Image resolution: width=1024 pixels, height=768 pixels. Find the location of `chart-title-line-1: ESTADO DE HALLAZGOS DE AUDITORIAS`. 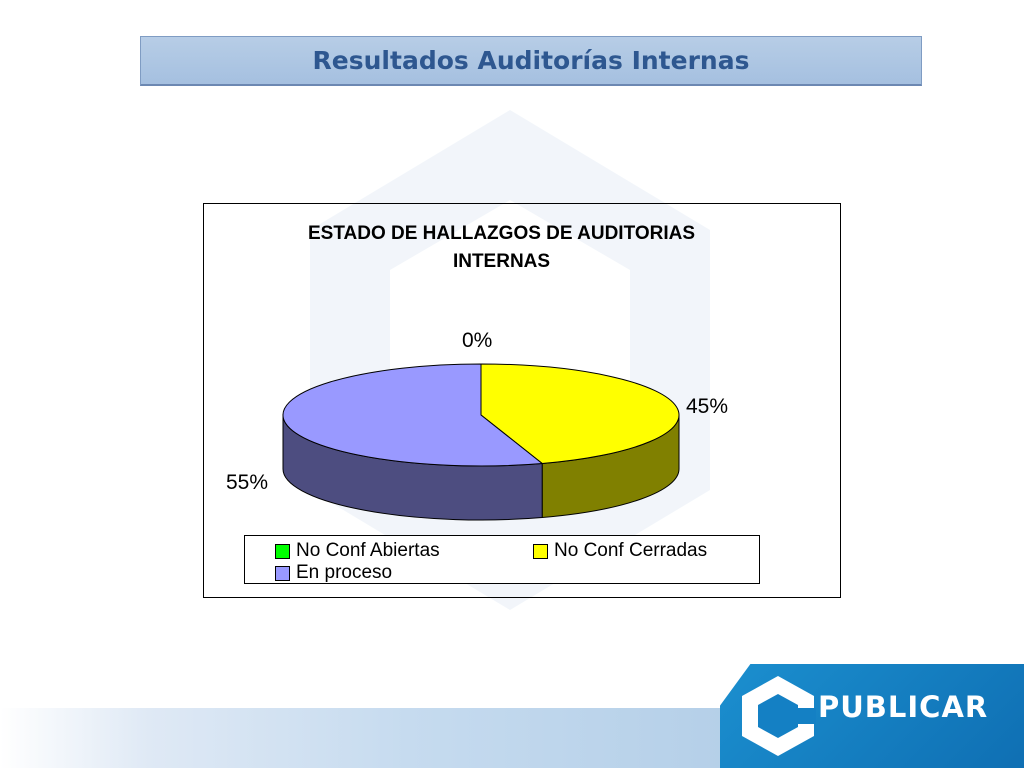

chart-title-line-1: ESTADO DE HALLAZGOS DE AUDITORIAS is located at coordinates (501, 233).